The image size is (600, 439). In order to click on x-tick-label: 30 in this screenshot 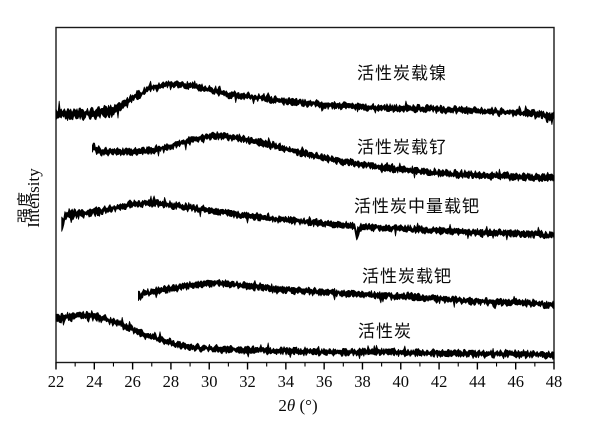, I will do `click(209, 381)`.